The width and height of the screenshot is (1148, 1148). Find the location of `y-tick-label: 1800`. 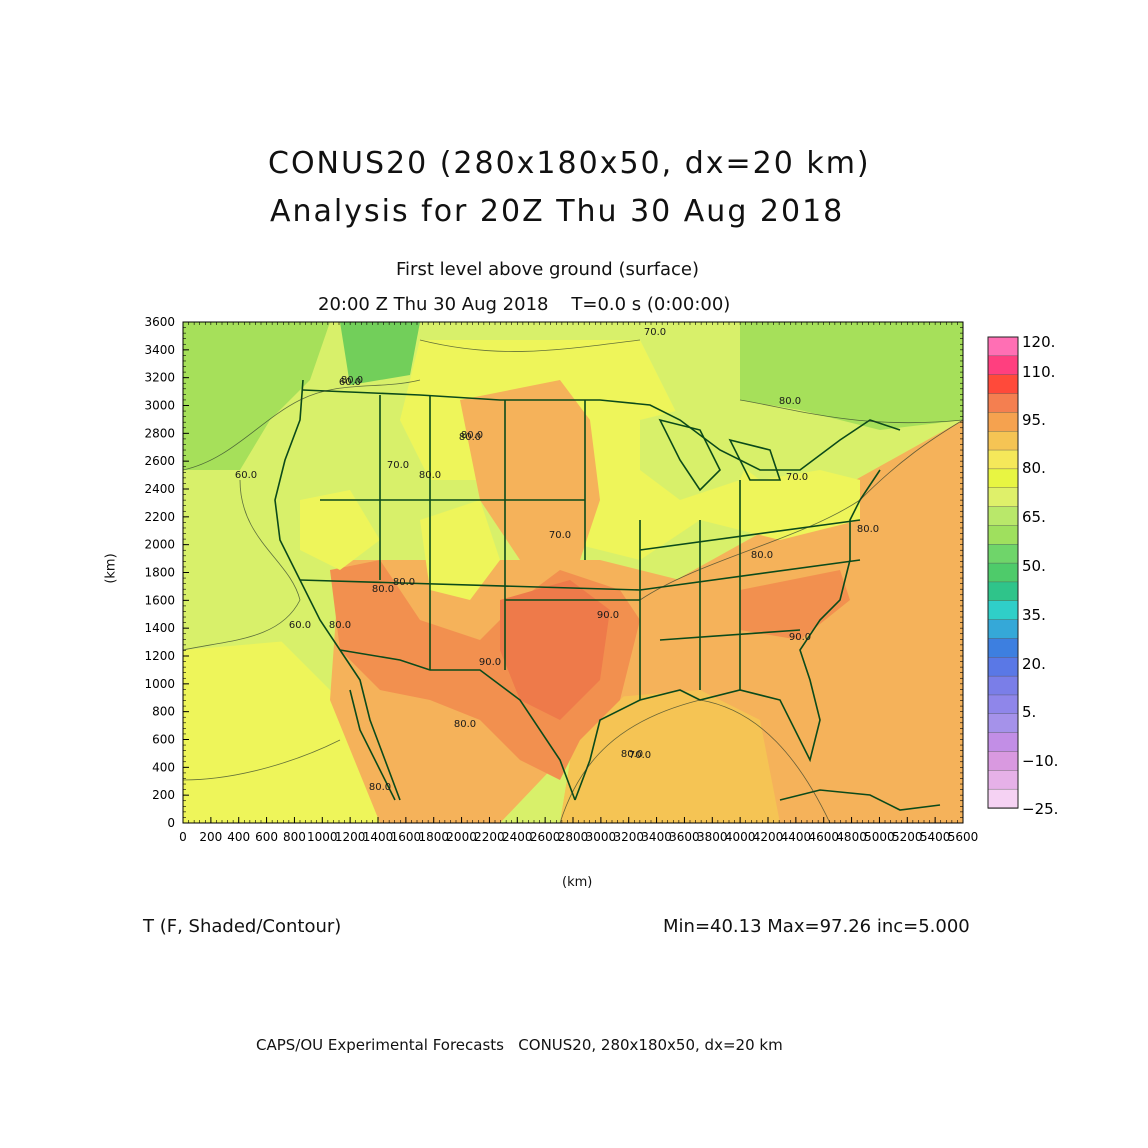

y-tick-label: 1800 is located at coordinates (159, 573).